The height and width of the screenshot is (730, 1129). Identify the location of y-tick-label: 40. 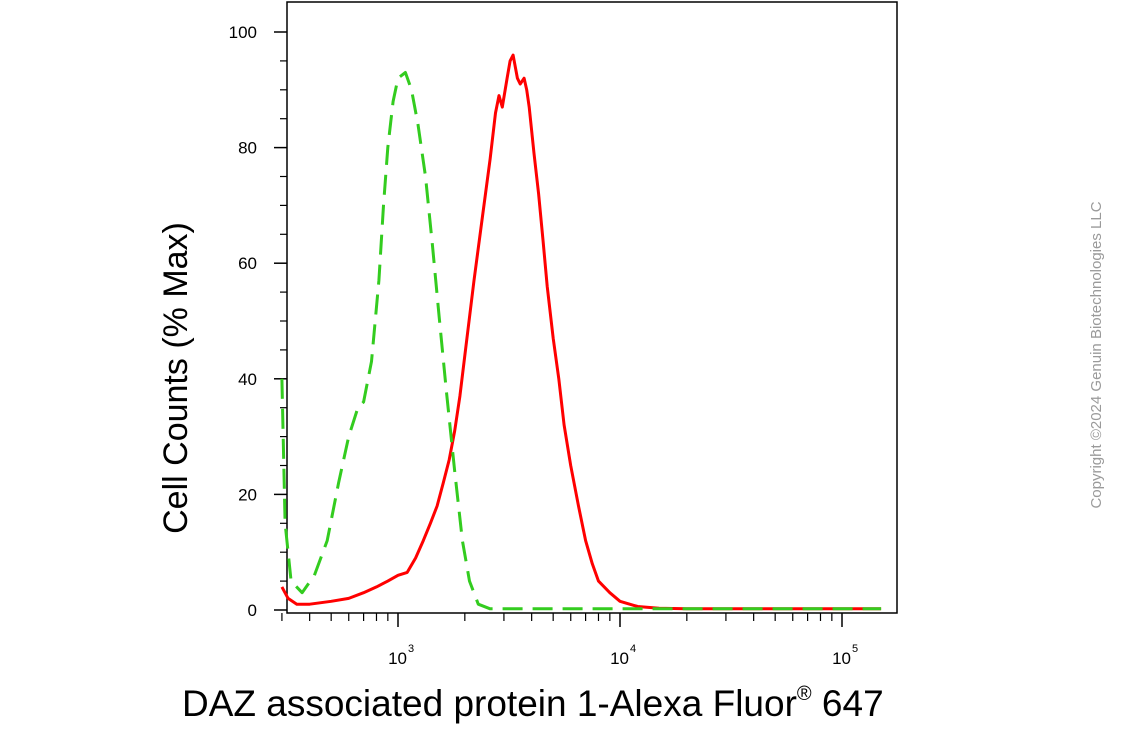
(247, 379).